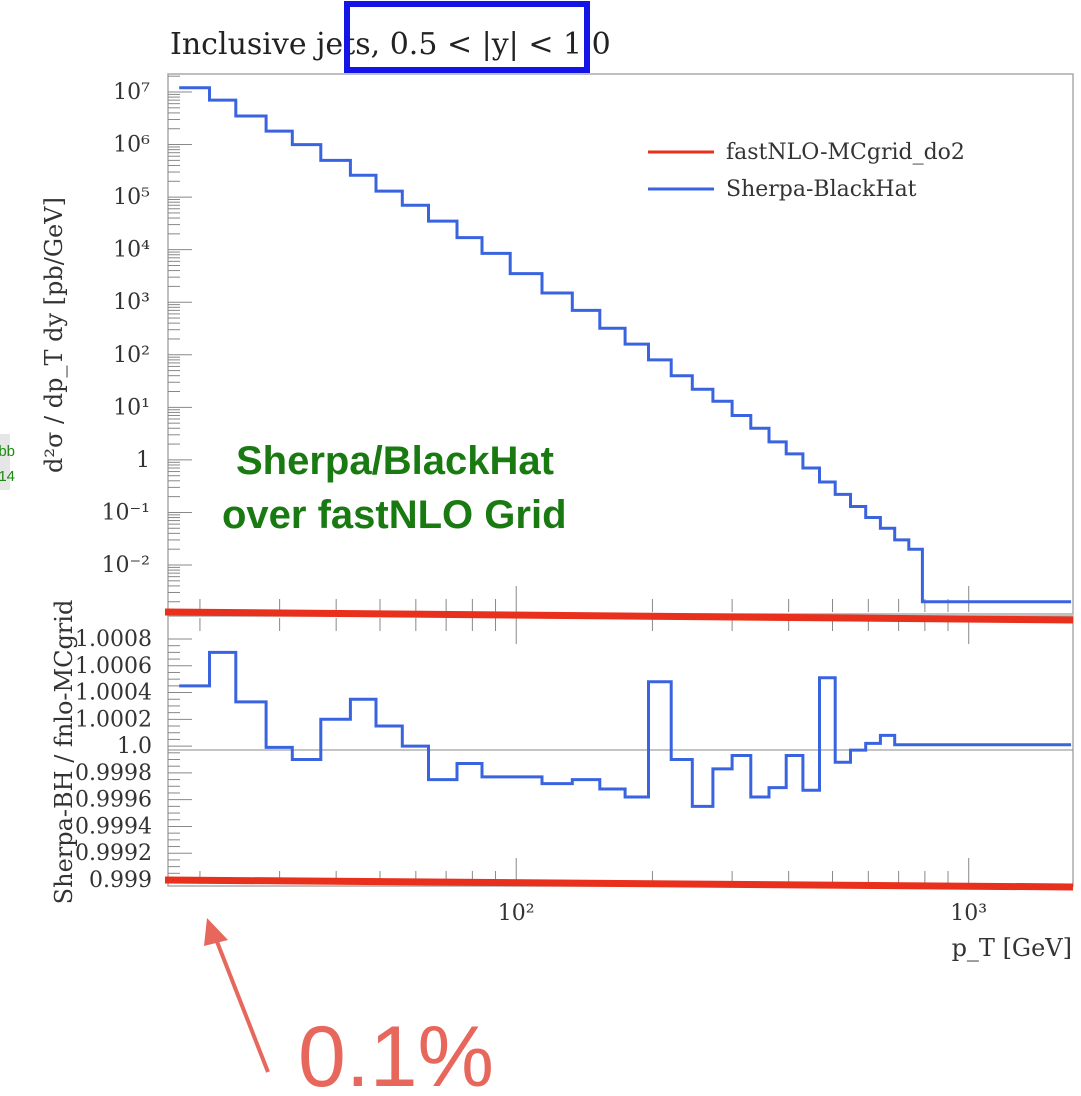  What do you see at coordinates (241, 1003) in the screenshot?
I see `arrow-shaft` at bounding box center [241, 1003].